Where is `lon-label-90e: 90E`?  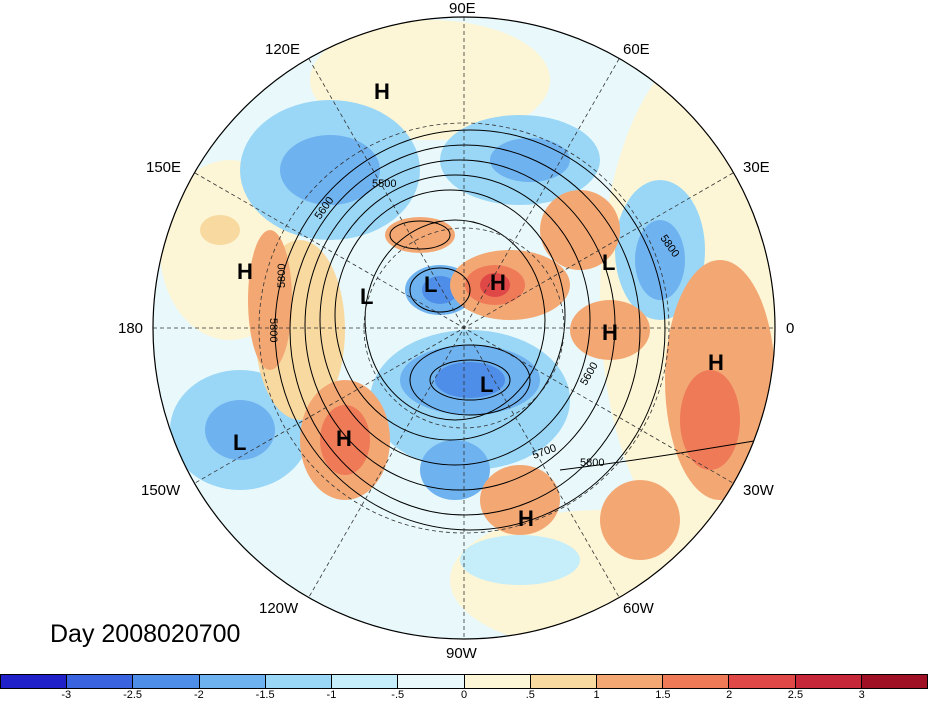
lon-label-90e: 90E is located at coordinates (462, 8).